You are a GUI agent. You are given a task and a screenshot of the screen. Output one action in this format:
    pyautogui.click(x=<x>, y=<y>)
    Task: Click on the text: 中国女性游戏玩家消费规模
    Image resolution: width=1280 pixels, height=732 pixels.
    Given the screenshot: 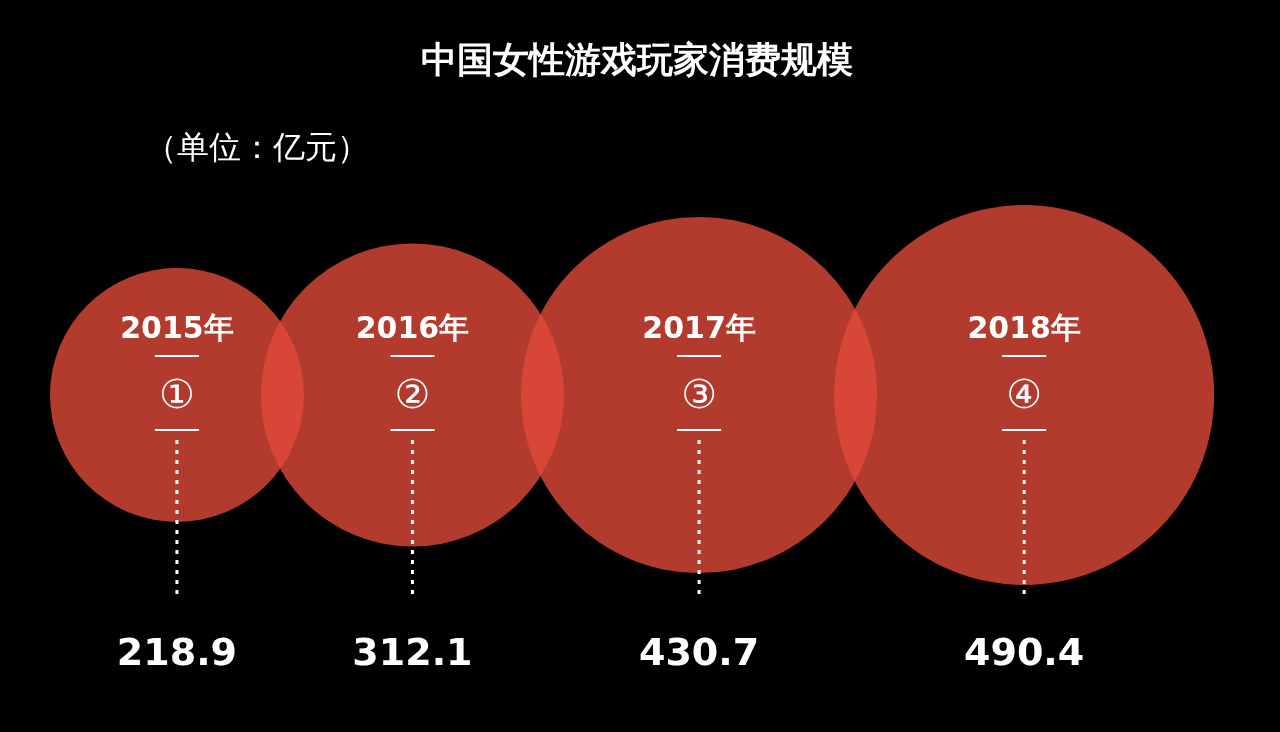 What is the action you would take?
    pyautogui.click(x=637, y=59)
    